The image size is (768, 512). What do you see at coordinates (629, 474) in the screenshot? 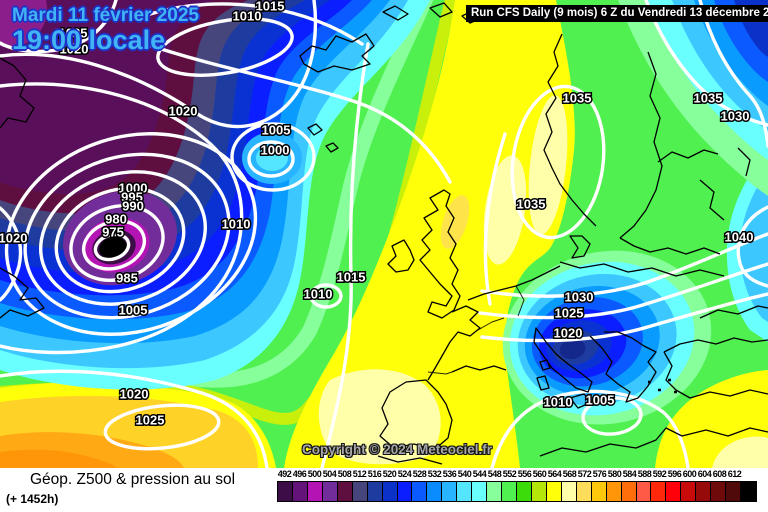
I see `legend-value: 584` at bounding box center [629, 474].